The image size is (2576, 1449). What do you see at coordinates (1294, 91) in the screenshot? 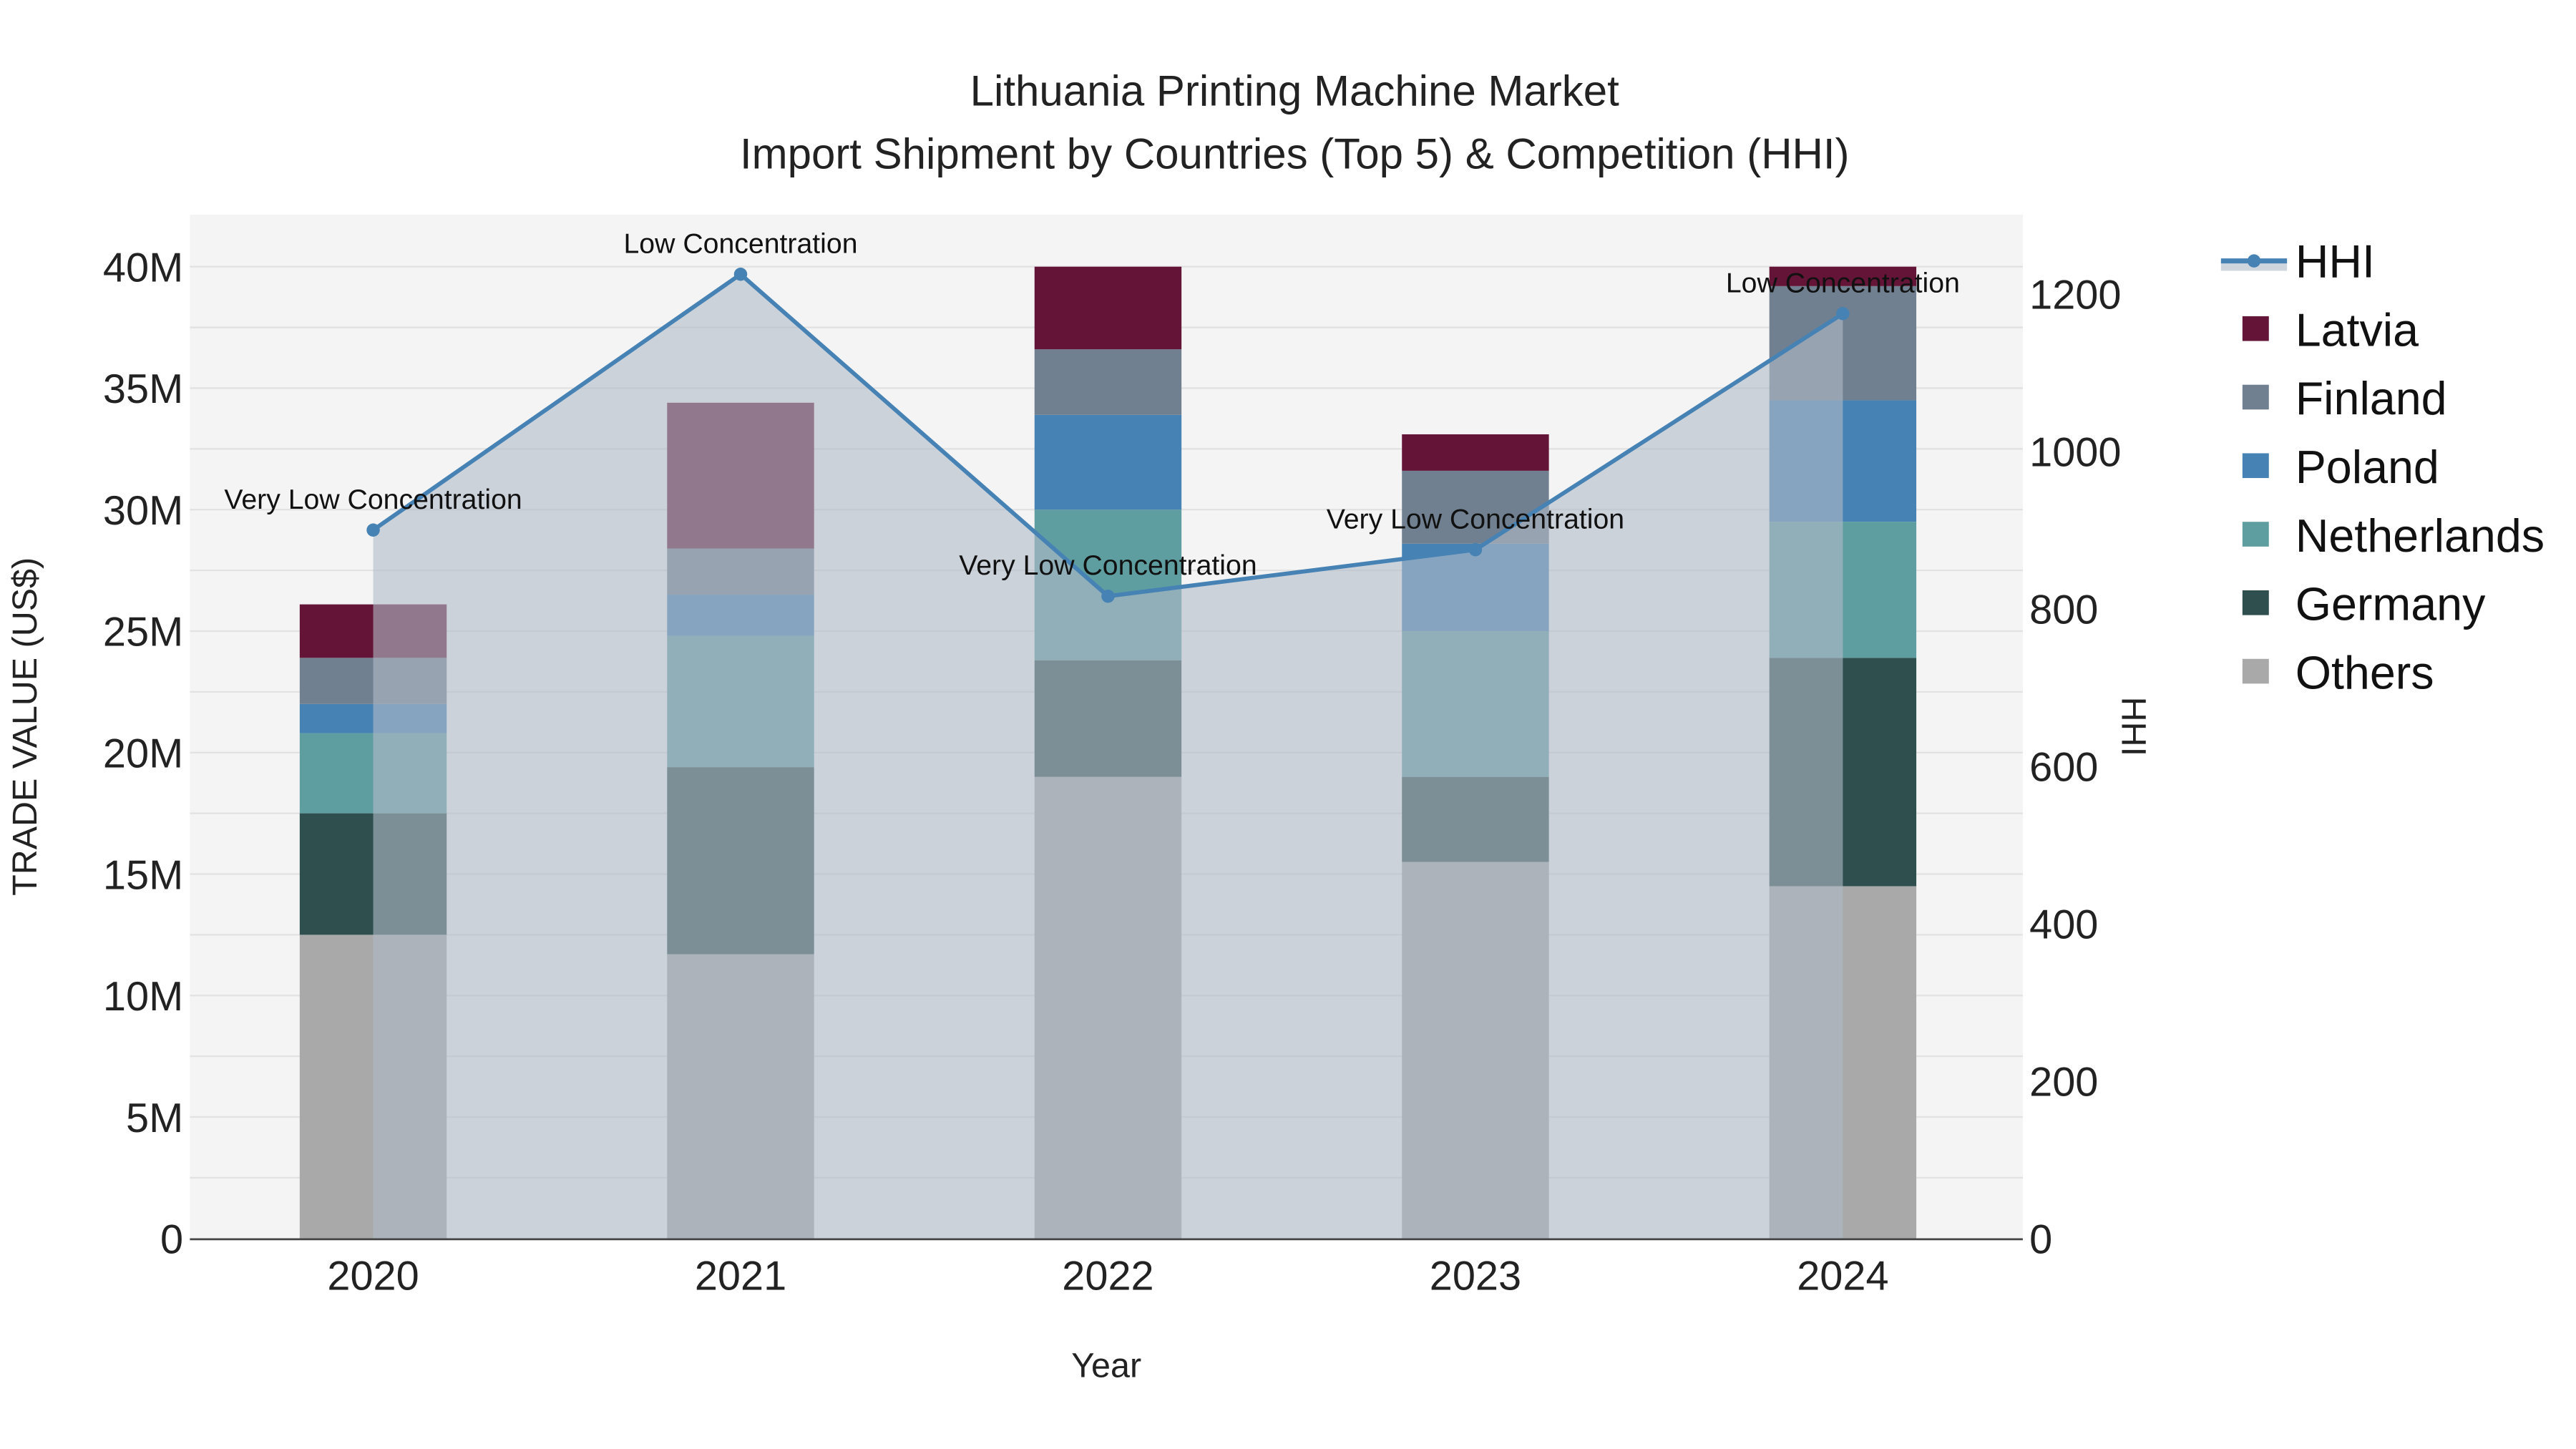
I see `chart-title: Lithuania Printing Machine Market` at bounding box center [1294, 91].